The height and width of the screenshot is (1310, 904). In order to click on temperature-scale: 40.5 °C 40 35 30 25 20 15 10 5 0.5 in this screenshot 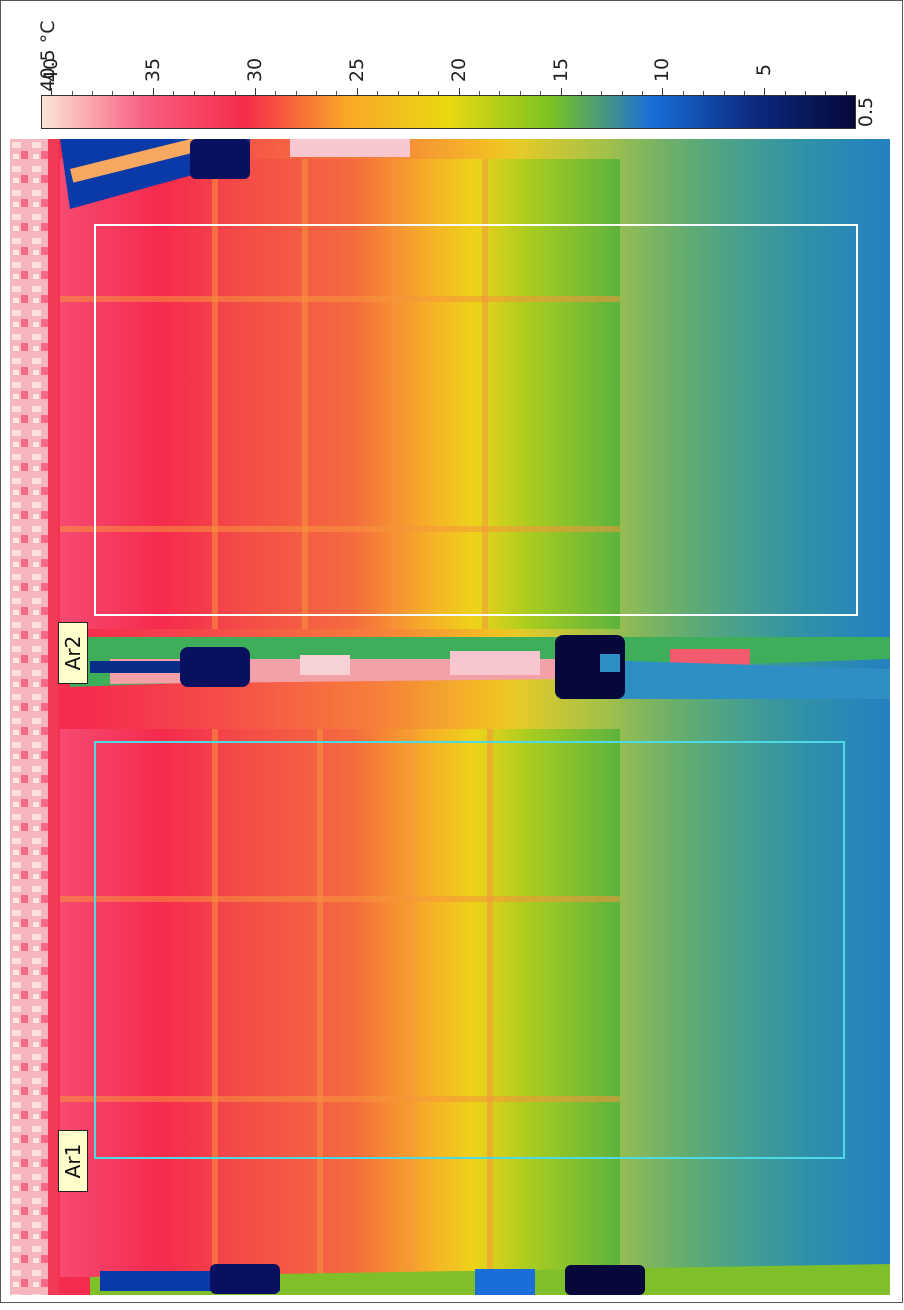, I will do `click(452, 67)`.